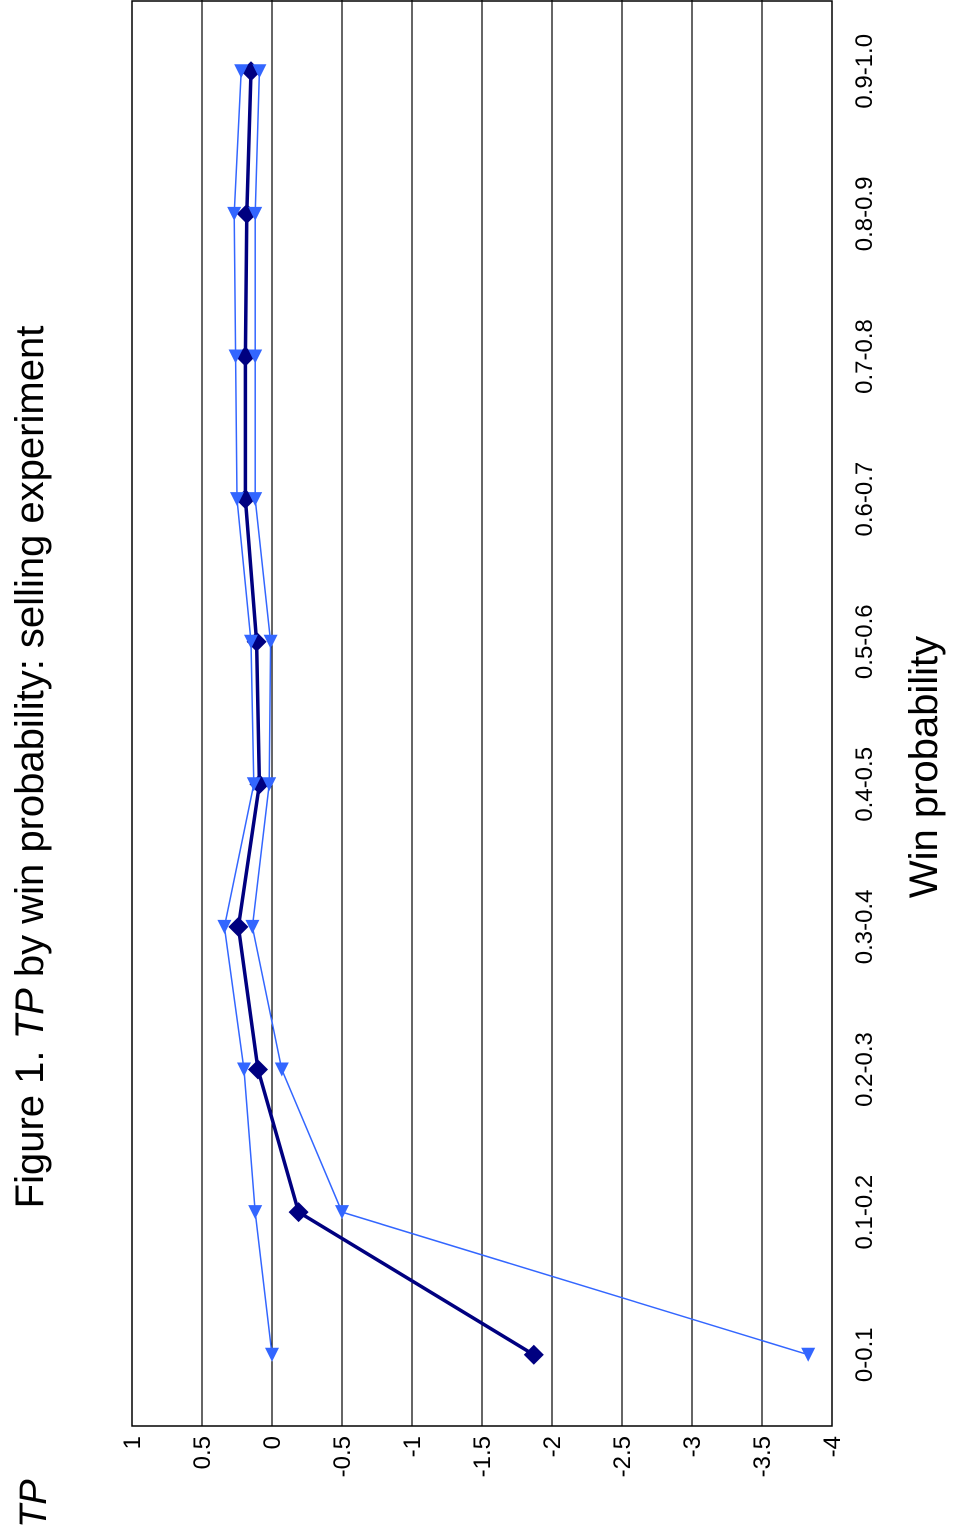  I want to click on y-tick-label: -1, so click(412, 1446).